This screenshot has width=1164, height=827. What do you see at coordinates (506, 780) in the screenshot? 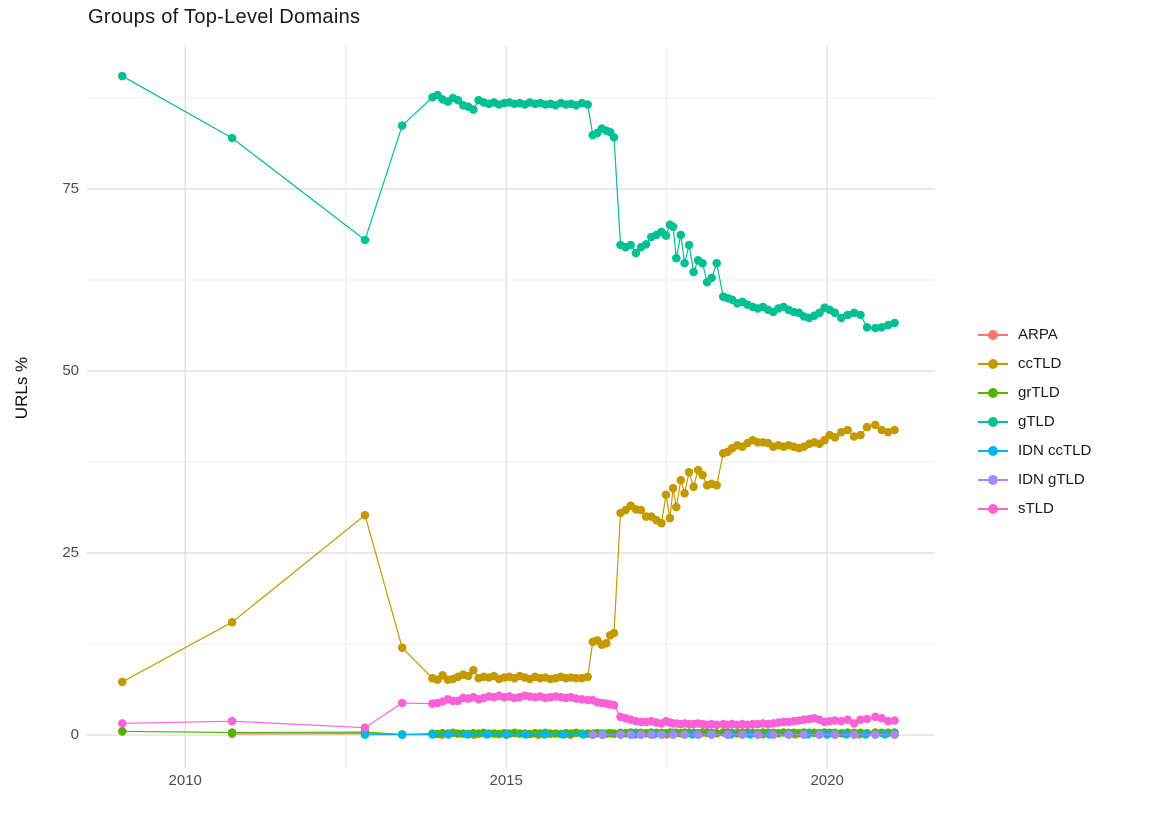
I see `x-tick-label: 2015` at bounding box center [506, 780].